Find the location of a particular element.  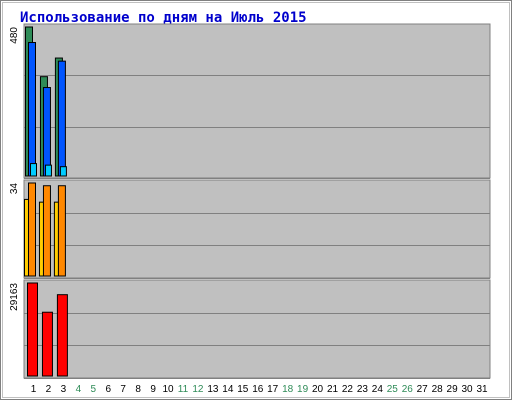

x-tick-label: 15 is located at coordinates (243, 389).